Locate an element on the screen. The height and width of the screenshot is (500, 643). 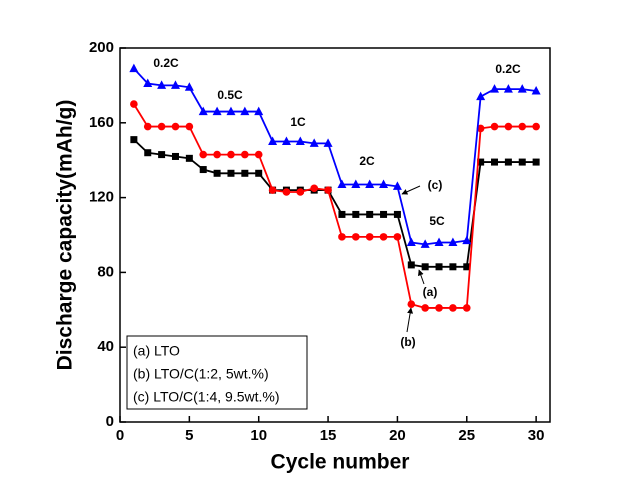
y-axis-label: Discharge capacity(mAh/g) is located at coordinates (65, 235).